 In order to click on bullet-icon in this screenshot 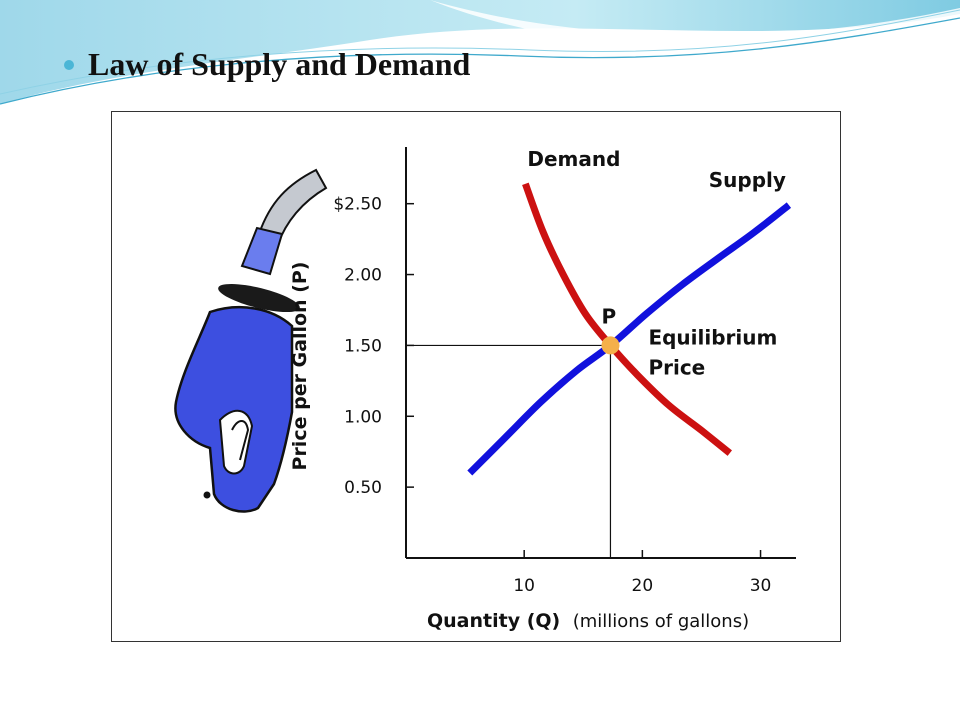, I will do `click(69, 64)`.